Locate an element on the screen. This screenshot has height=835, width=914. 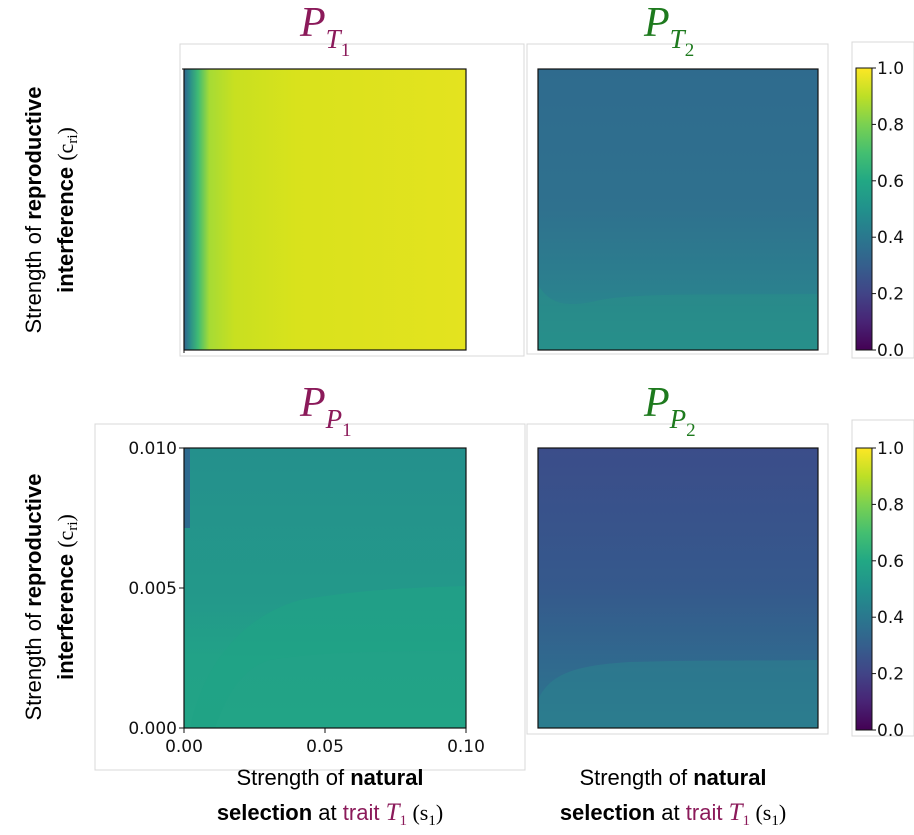
xlabel-left-bold2: selection is located at coordinates (264, 812).